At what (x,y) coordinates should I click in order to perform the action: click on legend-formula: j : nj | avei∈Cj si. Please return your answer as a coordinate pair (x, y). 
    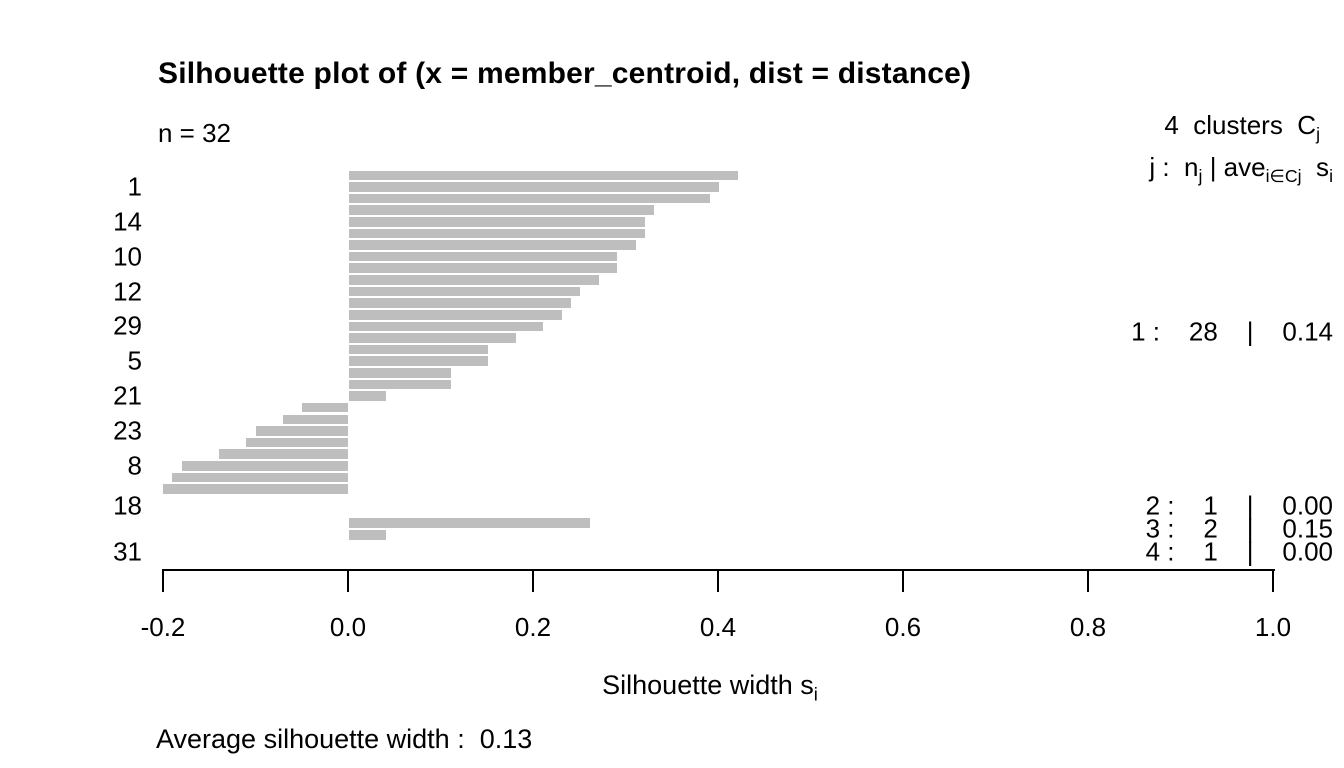
    Looking at the image, I should click on (1241, 169).